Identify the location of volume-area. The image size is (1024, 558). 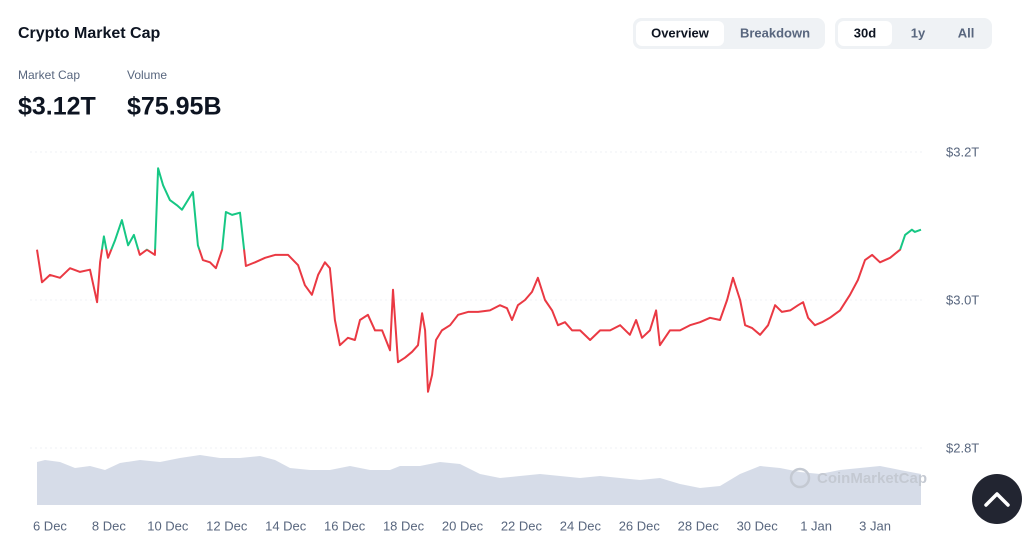
(479, 480).